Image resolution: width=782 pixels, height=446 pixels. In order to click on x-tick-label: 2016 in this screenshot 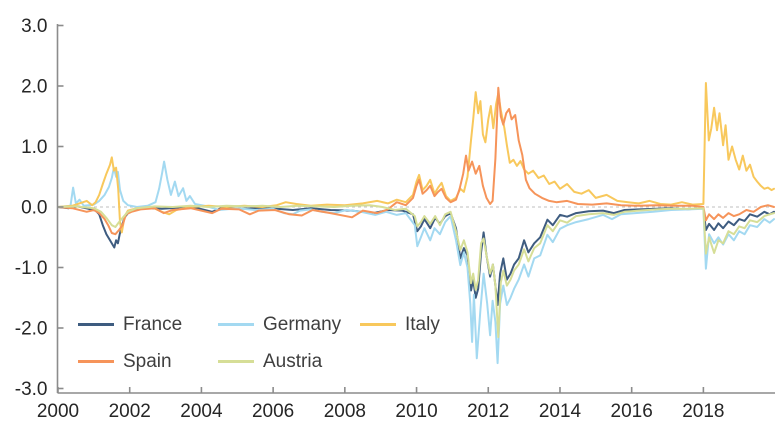, I will do `click(632, 411)`.